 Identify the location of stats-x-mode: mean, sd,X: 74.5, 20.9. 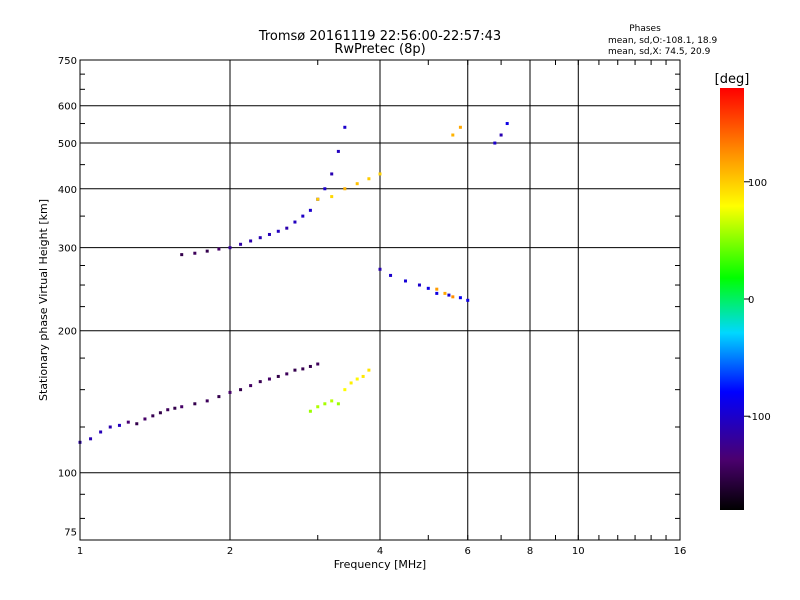
(659, 52).